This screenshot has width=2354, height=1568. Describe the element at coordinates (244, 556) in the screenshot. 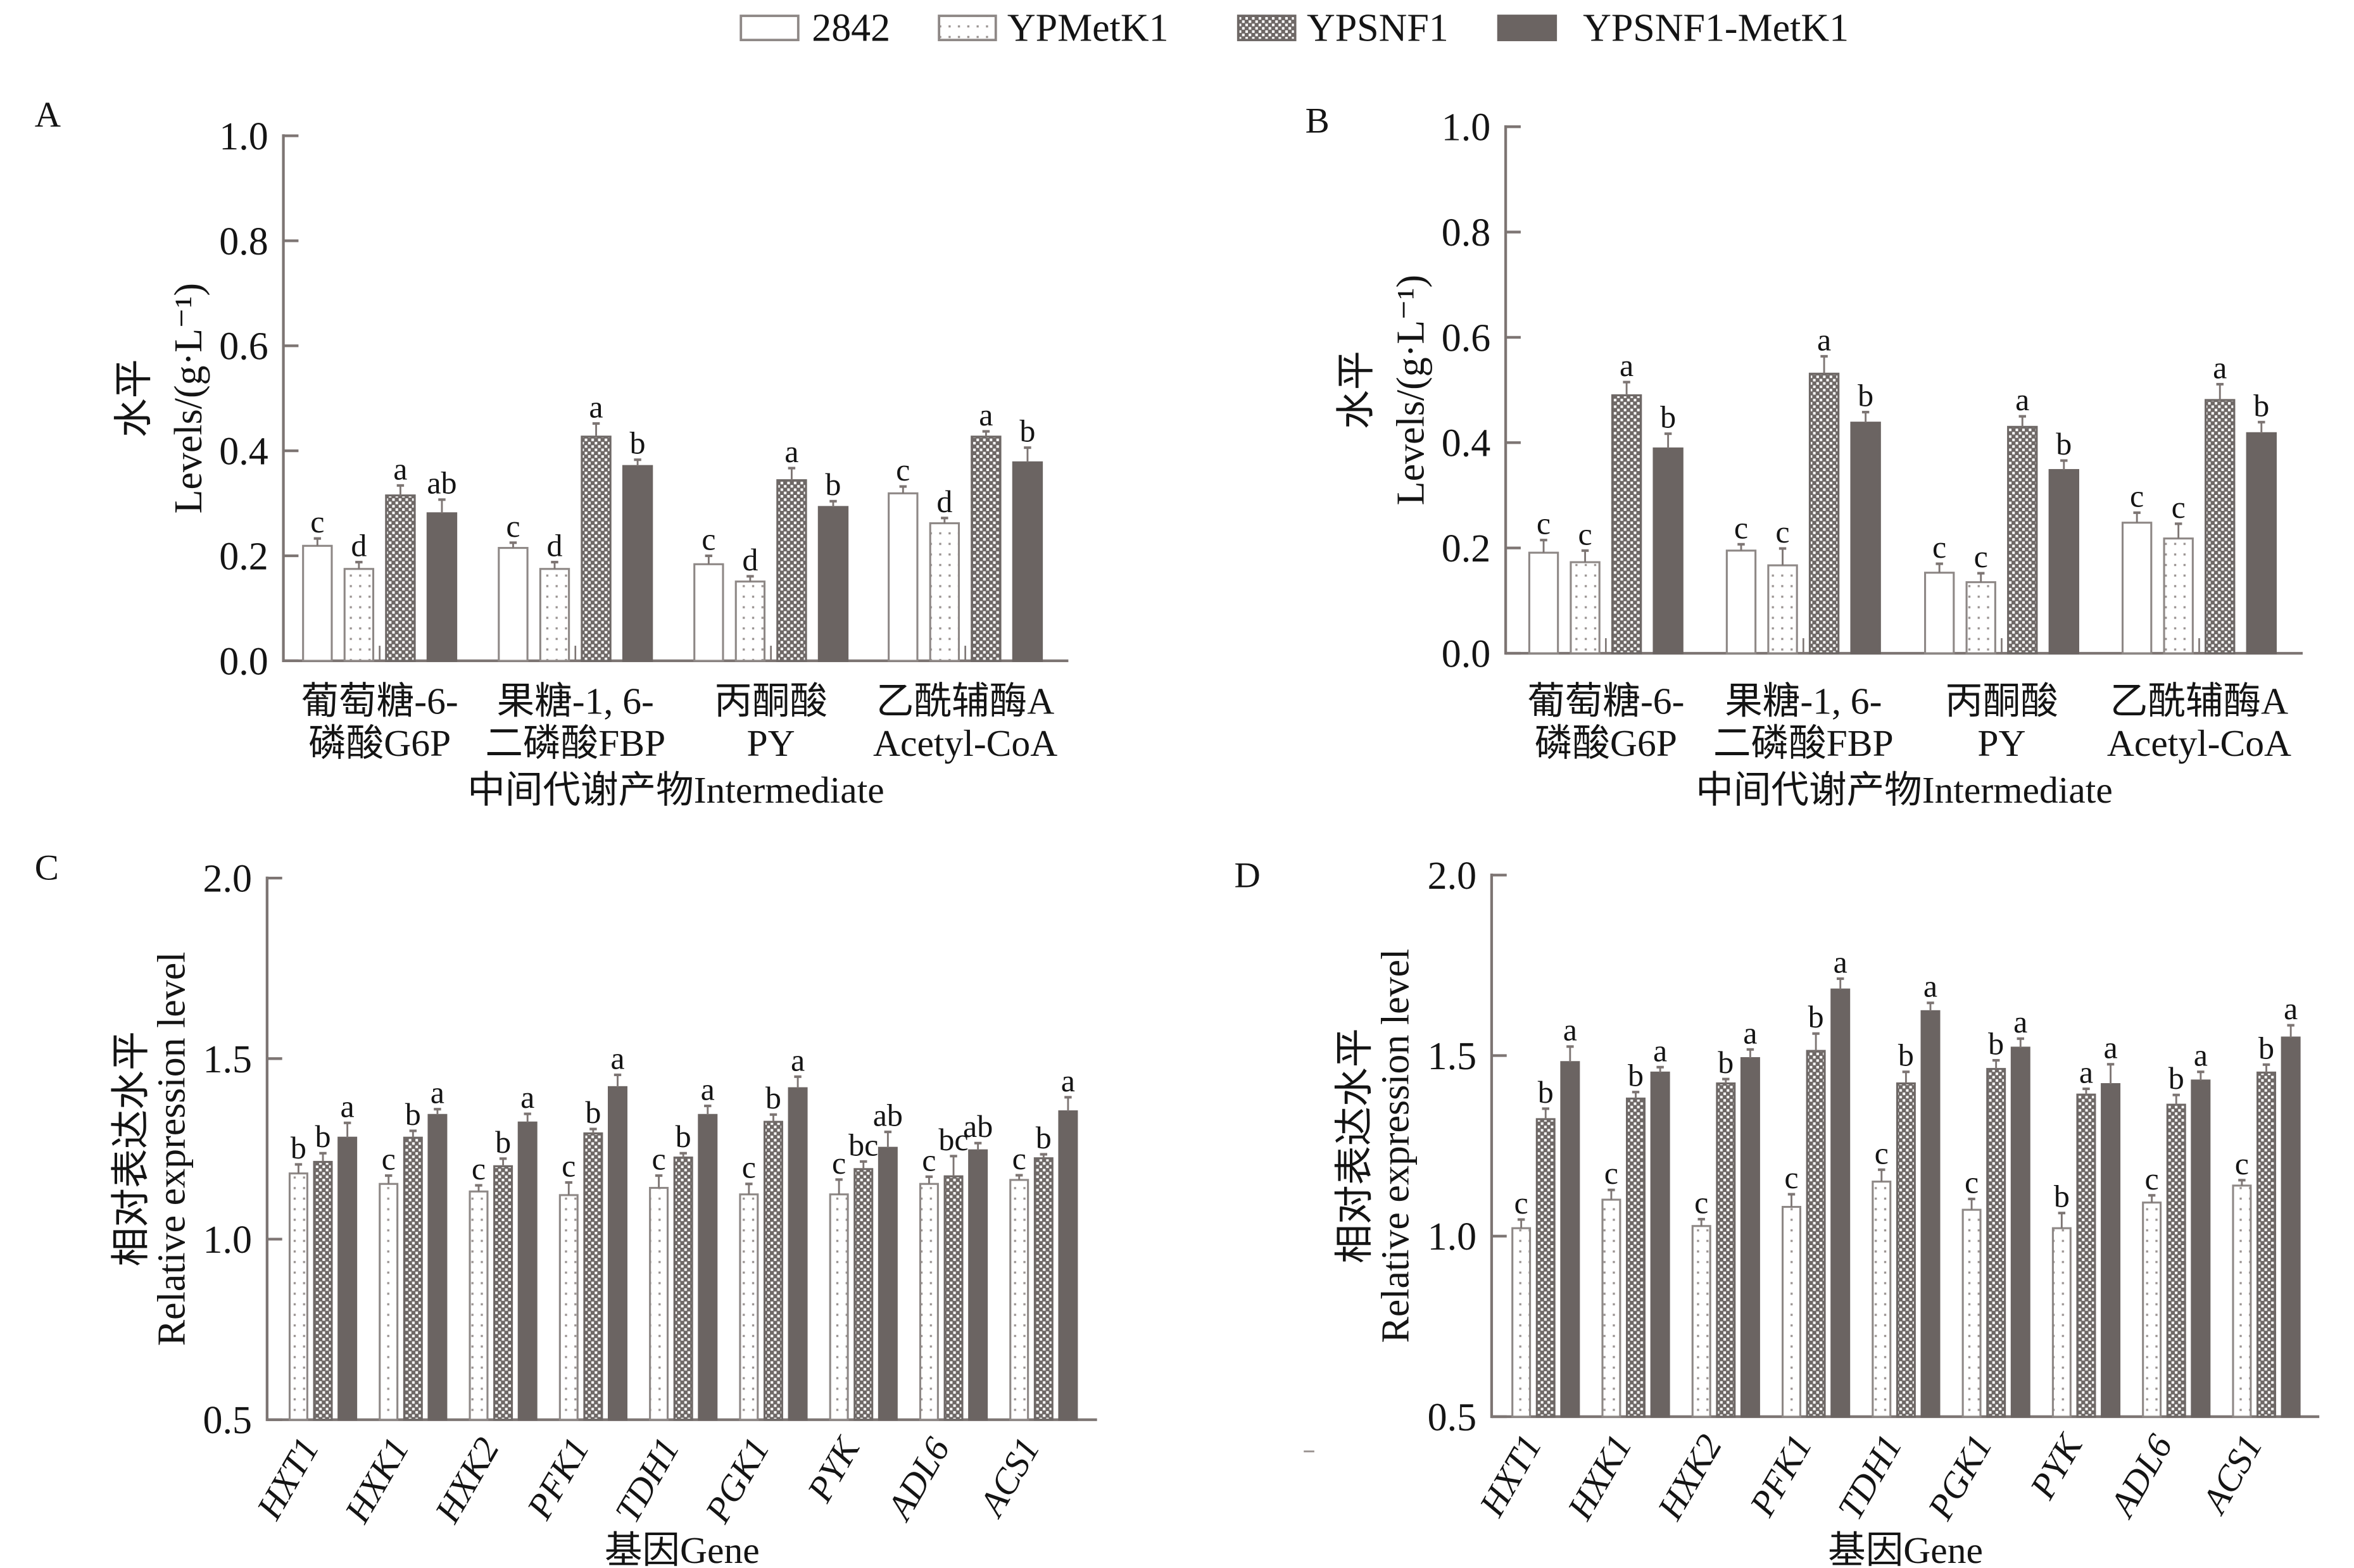

I see `y-tick-label: 0.2` at that location.